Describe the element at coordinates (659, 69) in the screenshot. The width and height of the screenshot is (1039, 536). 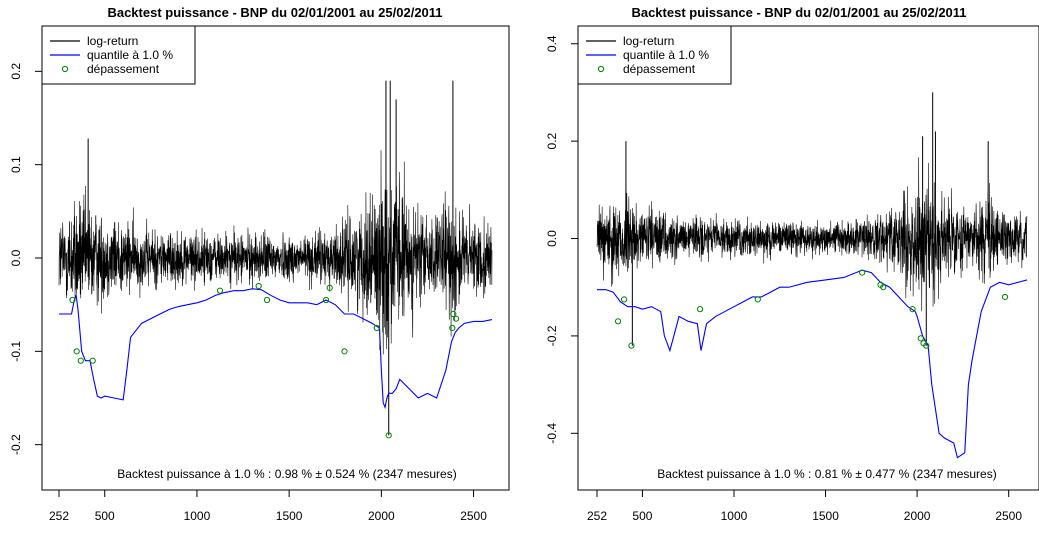
I see `right-legend-label-exceedance: dépassement` at that location.